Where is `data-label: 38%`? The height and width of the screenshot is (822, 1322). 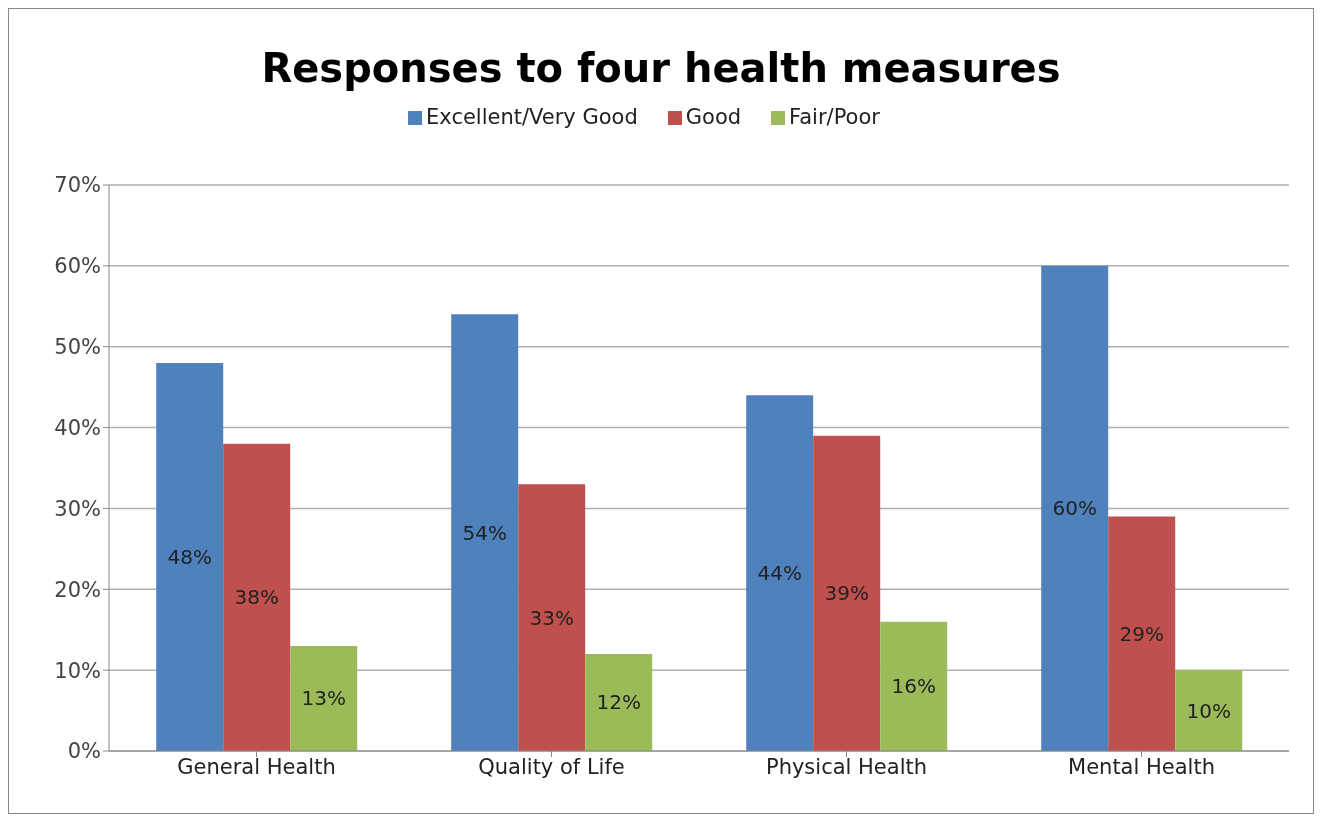
data-label: 38% is located at coordinates (256, 597).